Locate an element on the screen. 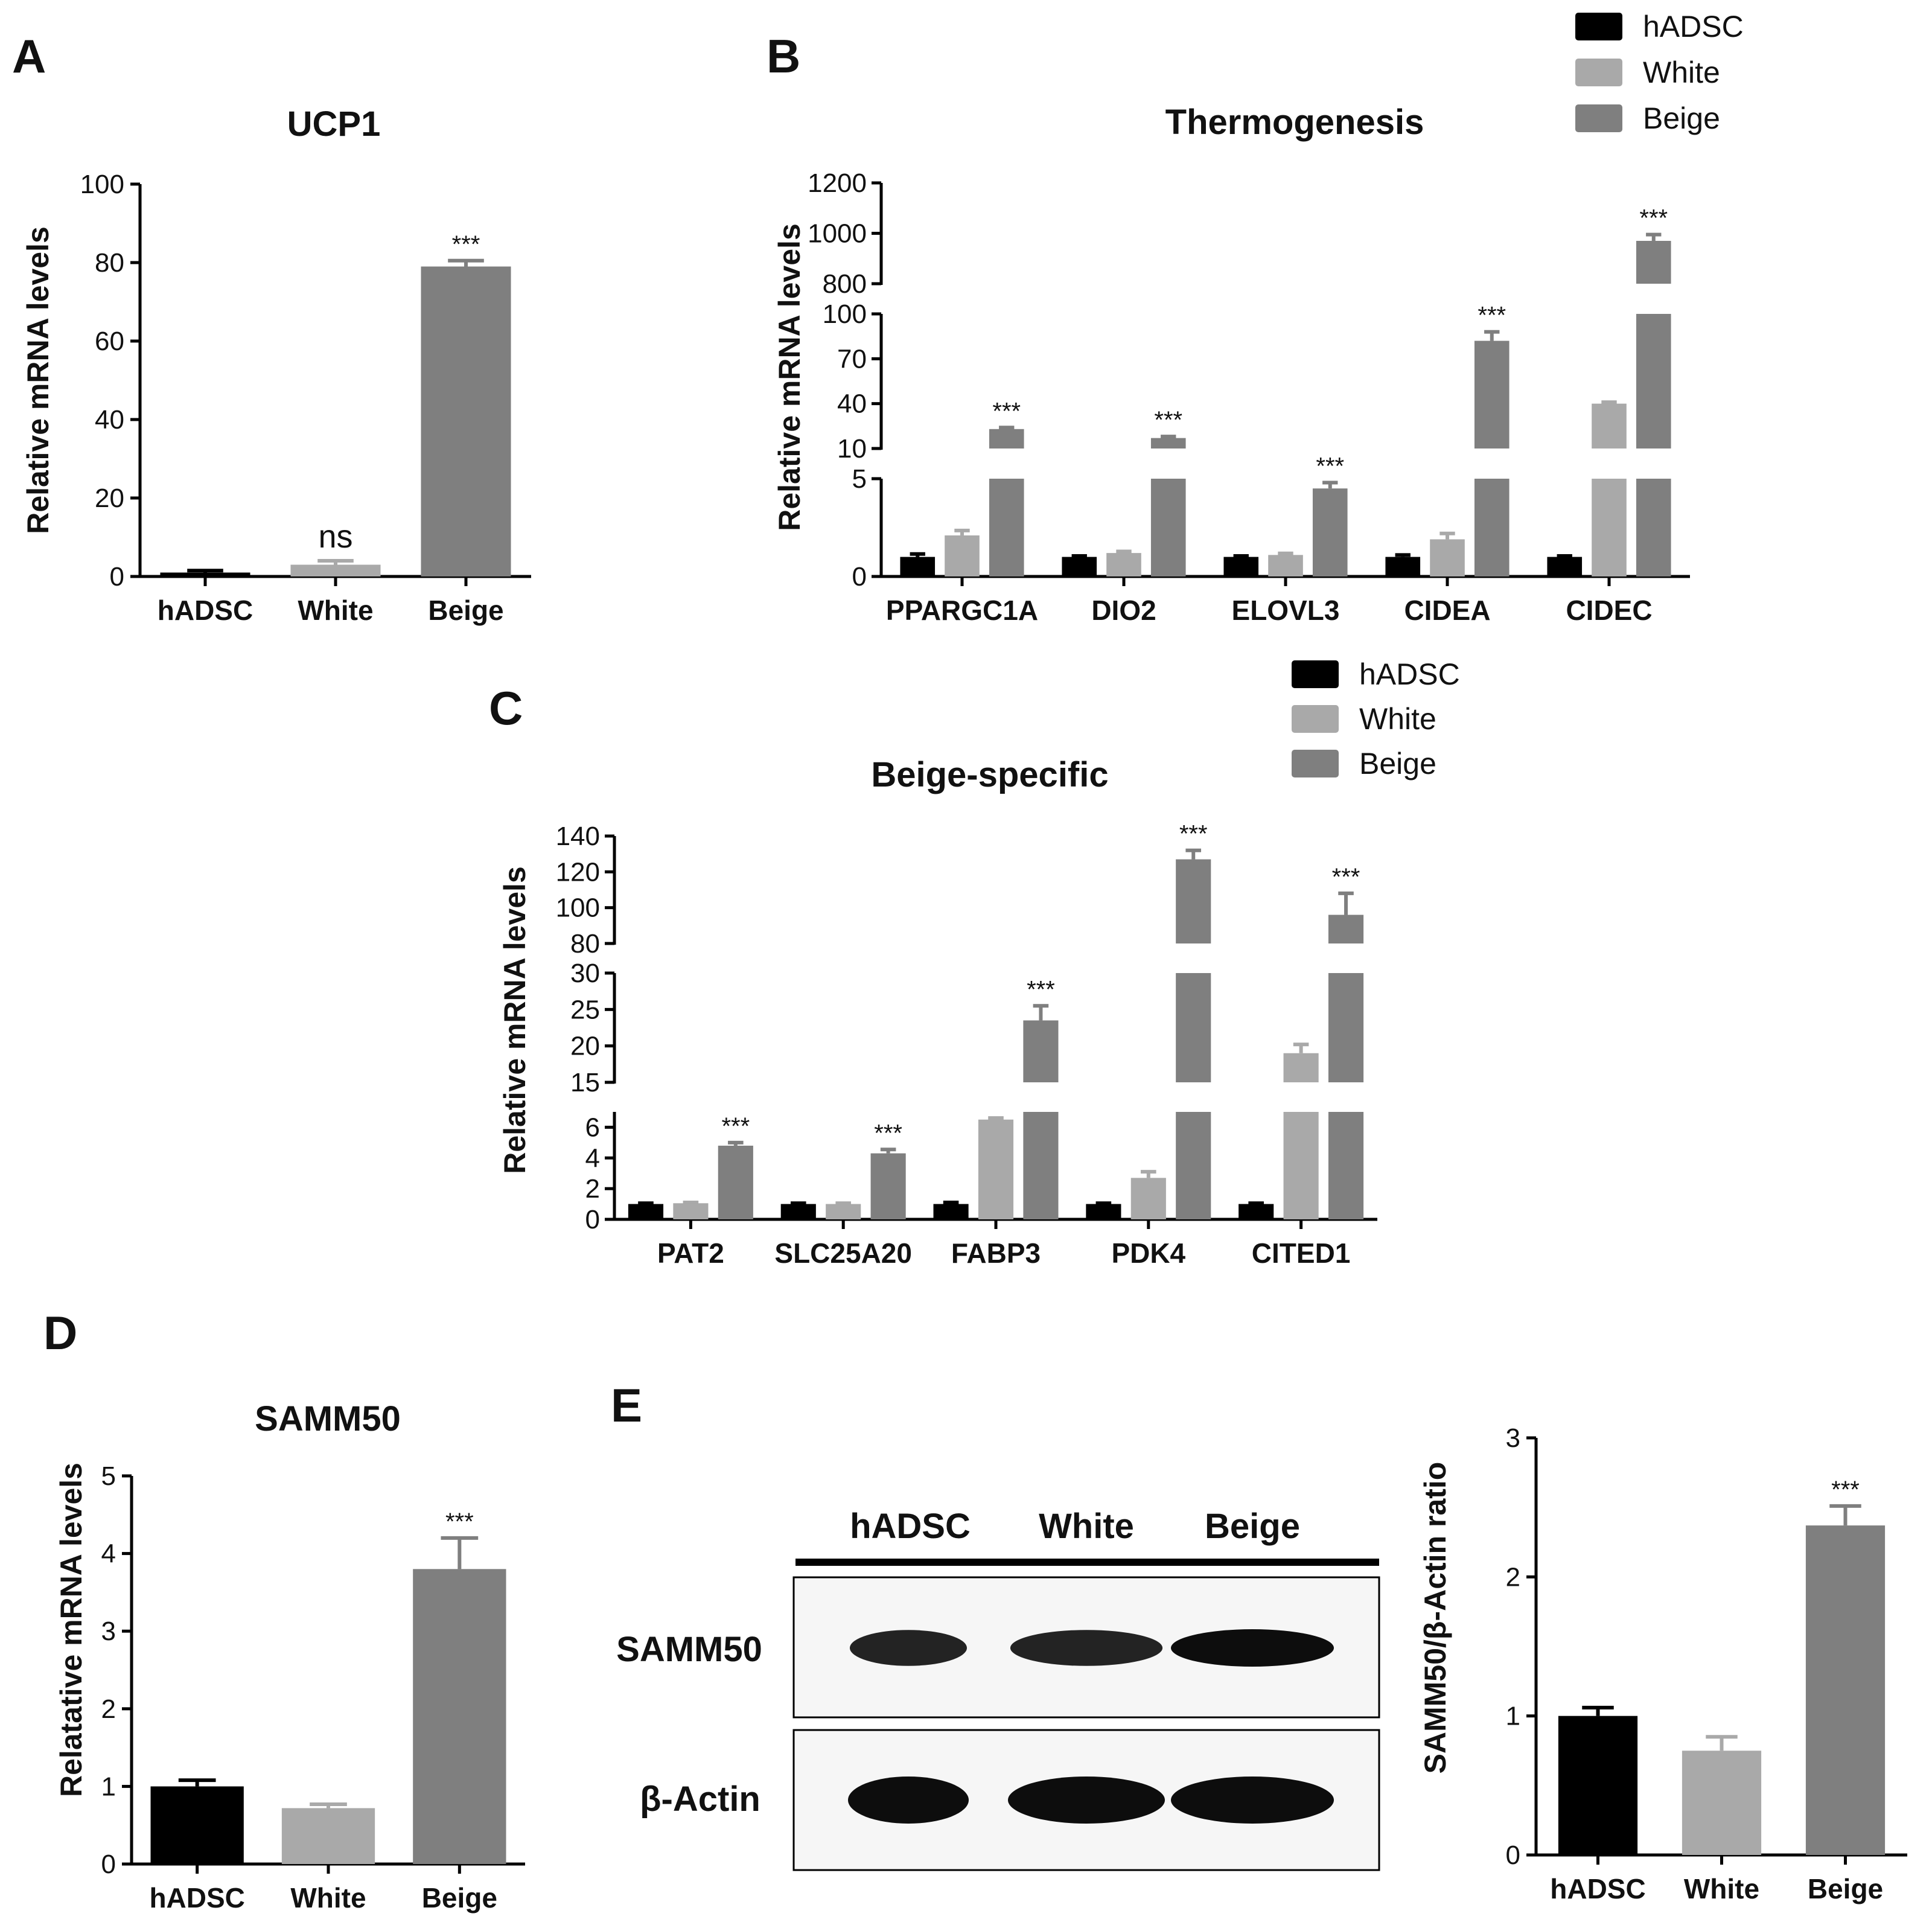  bar-beige-pdk4 is located at coordinates (1193, 1165).